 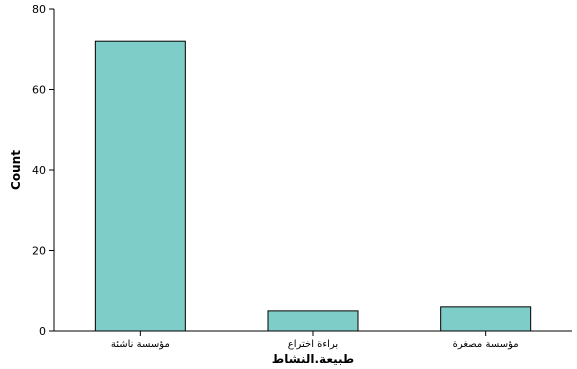 I want to click on x-axis-tick-labels: مؤسسة ناشئة براءة اختراع مؤسسة مصغرة, so click(x=315, y=340).